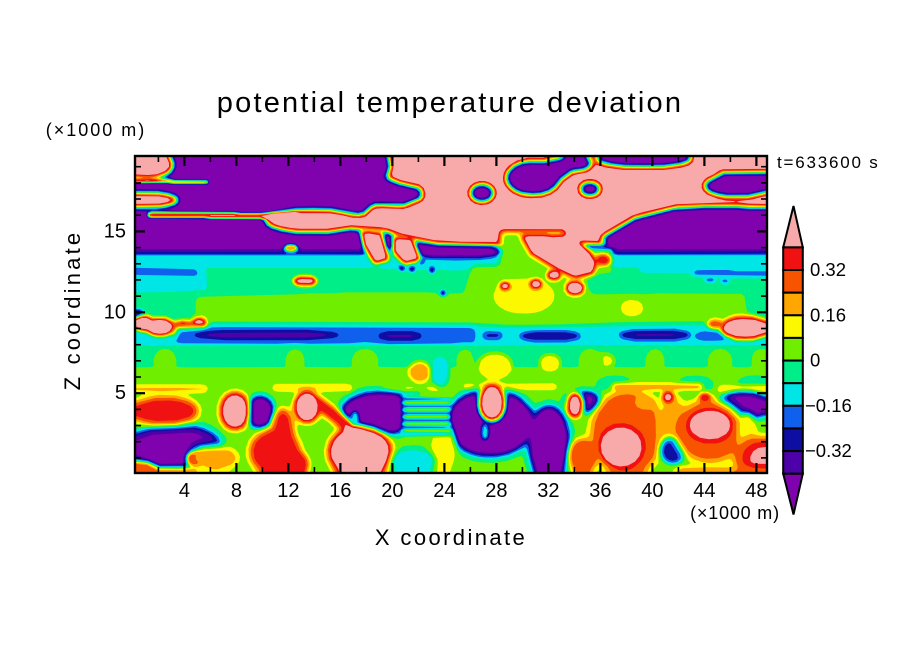 This screenshot has height=654, width=904. I want to click on svg-text: 28, so click(496, 491).